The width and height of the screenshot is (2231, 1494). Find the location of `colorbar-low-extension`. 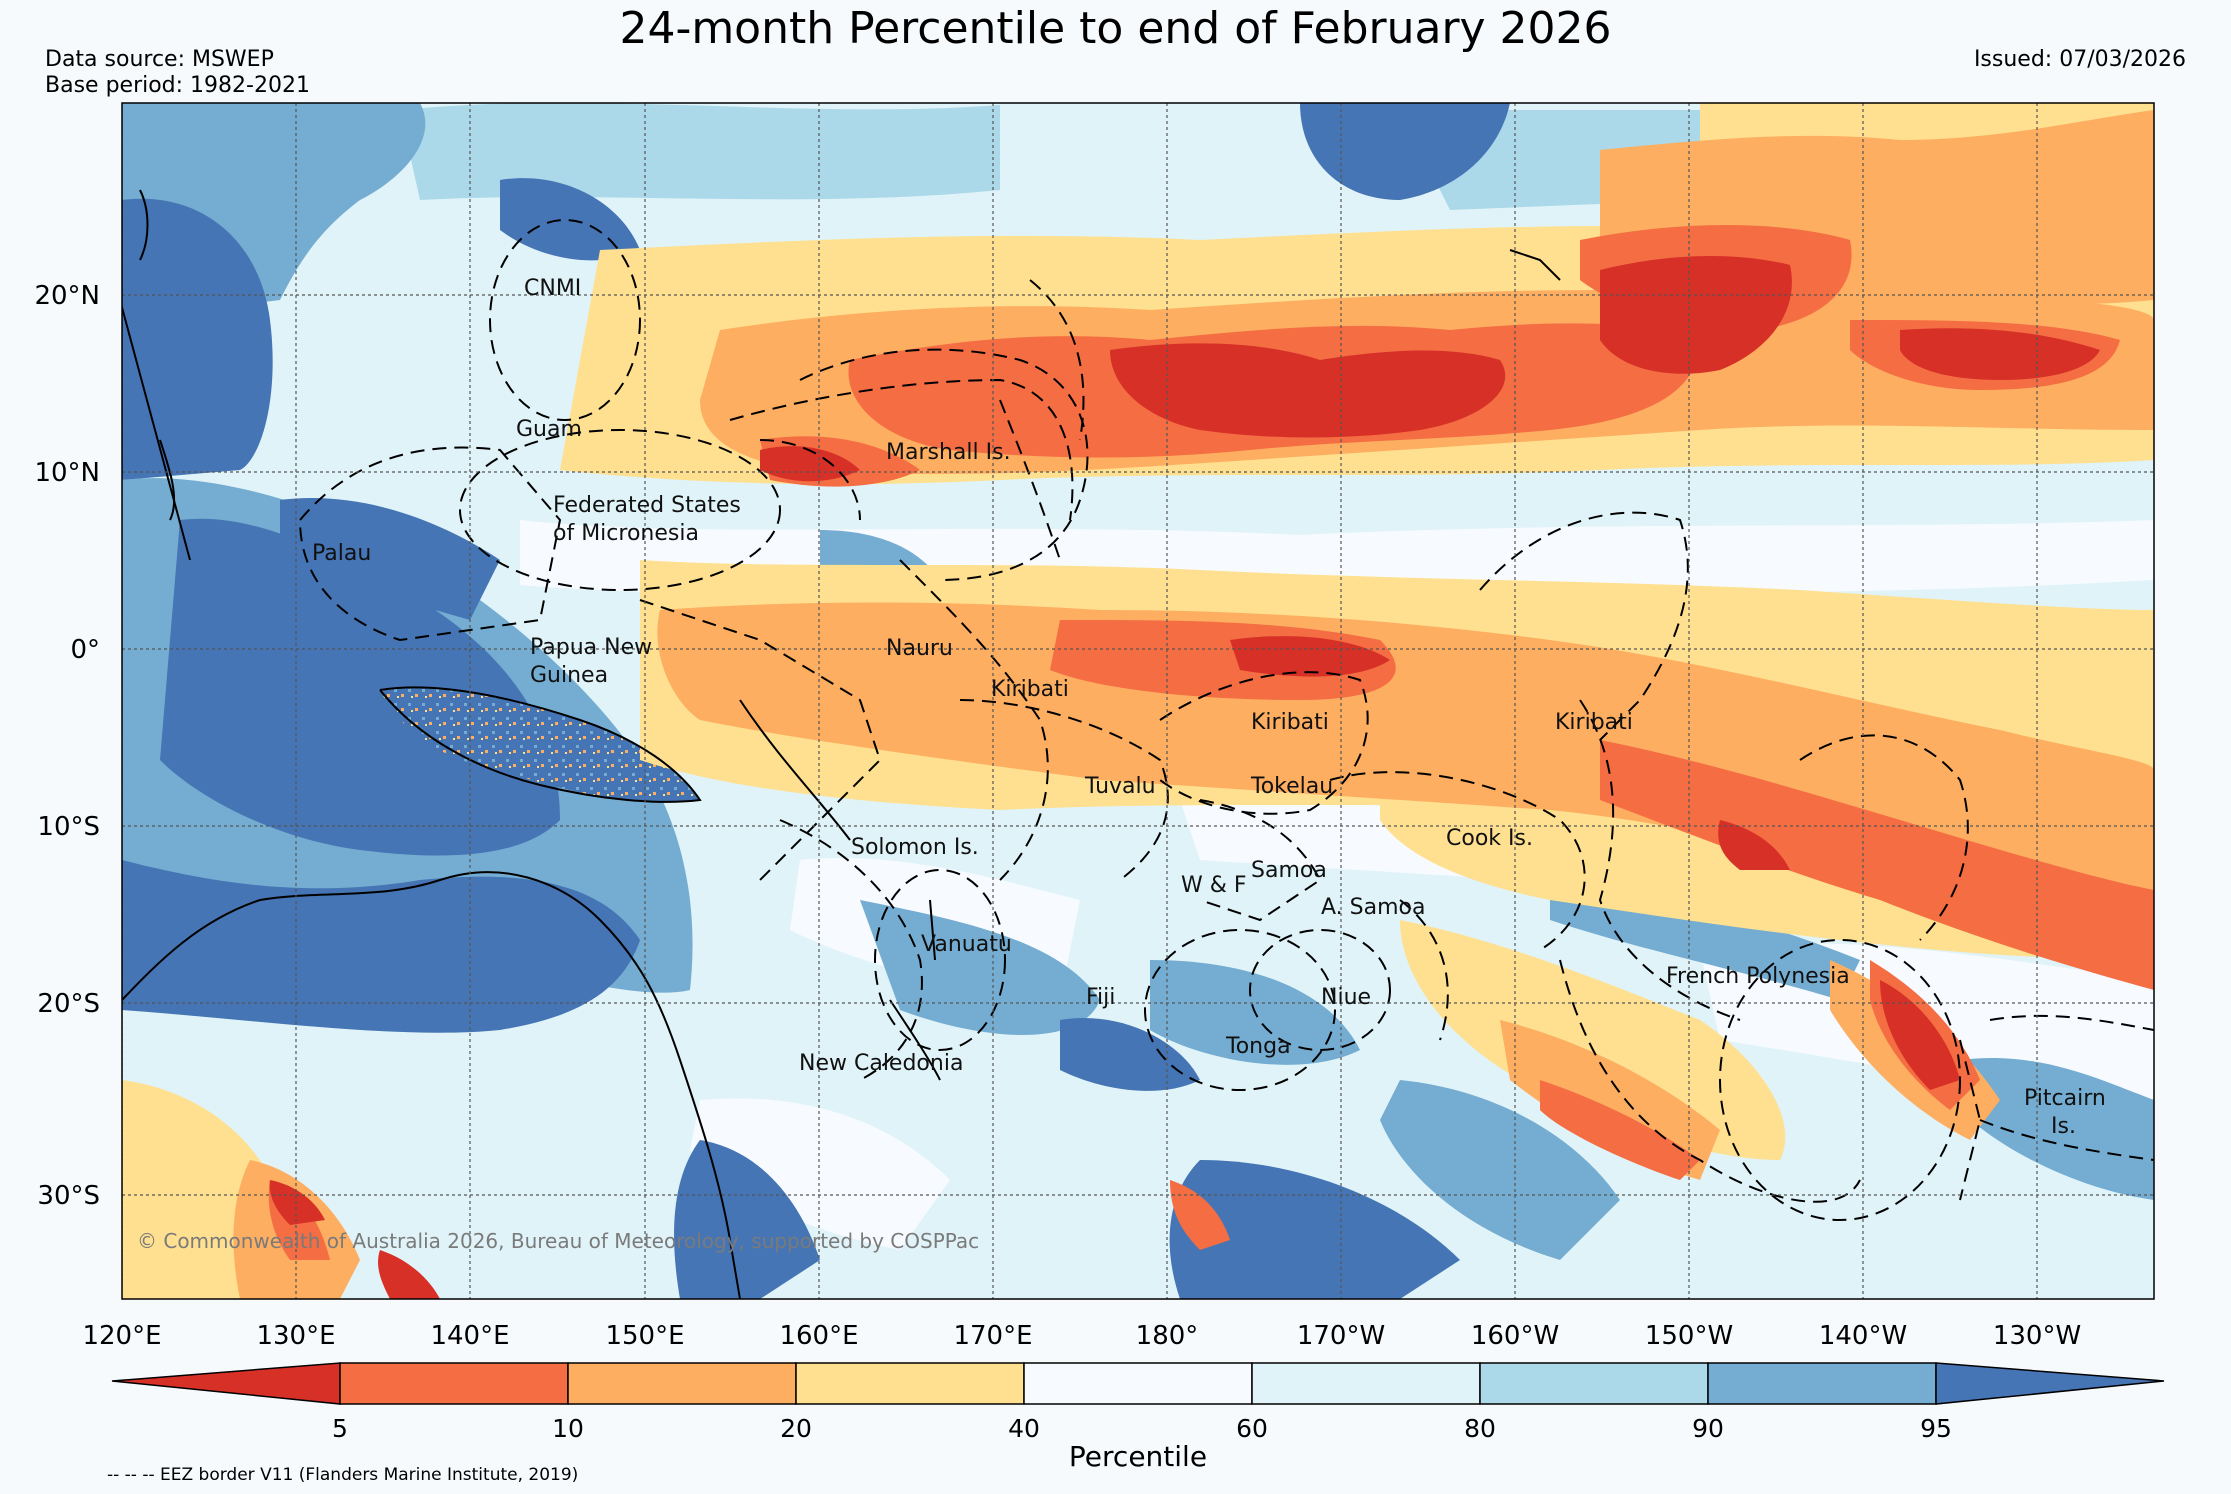

colorbar-low-extension is located at coordinates (226, 1383).